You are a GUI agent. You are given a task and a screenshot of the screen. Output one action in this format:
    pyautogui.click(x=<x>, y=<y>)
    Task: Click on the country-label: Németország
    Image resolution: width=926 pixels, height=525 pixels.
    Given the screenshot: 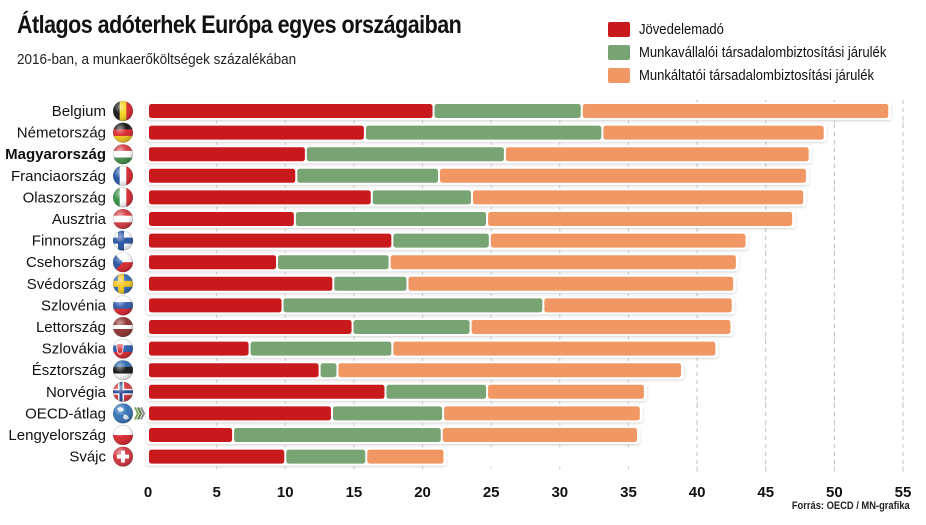 What is the action you would take?
    pyautogui.click(x=61, y=133)
    